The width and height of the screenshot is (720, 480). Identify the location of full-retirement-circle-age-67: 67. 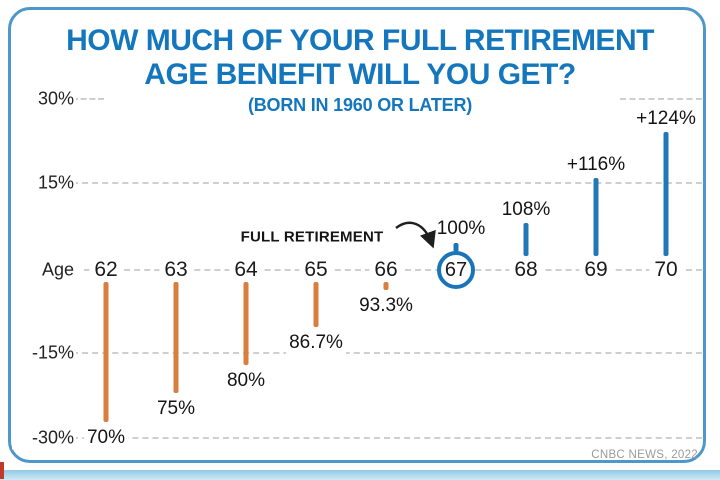
(456, 270).